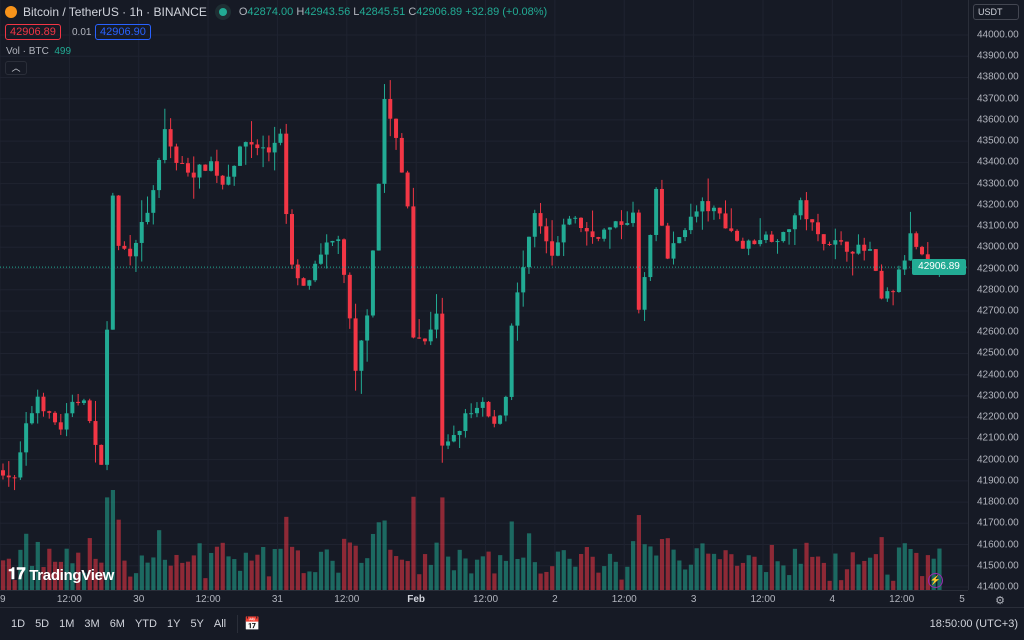 Image resolution: width=1024 pixels, height=640 pixels. What do you see at coordinates (1000, 601) in the screenshot?
I see `settings-gear-icon: ⚙` at bounding box center [1000, 601].